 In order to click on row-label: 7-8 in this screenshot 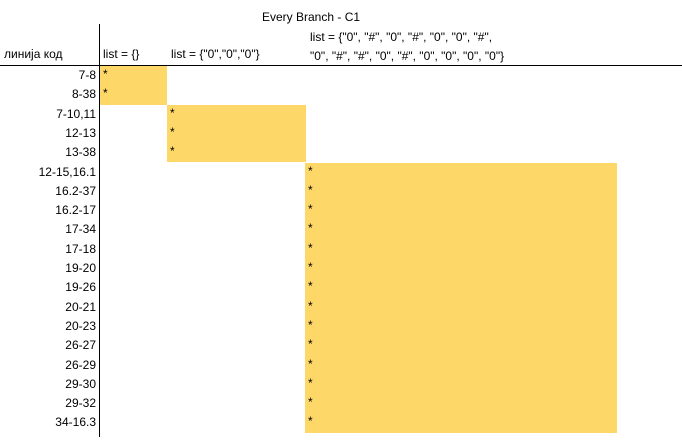, I will do `click(87, 75)`.